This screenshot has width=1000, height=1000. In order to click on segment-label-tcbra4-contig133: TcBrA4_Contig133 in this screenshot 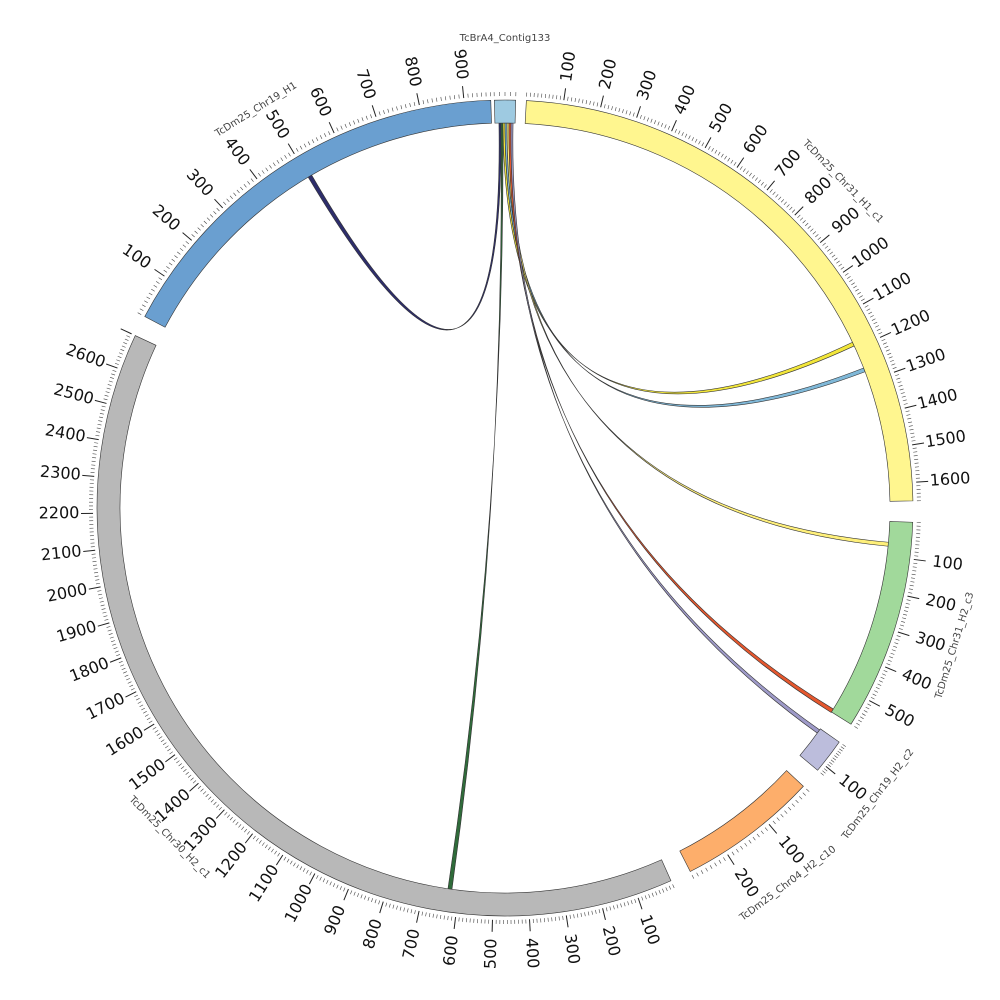, I will do `click(505, 38)`.